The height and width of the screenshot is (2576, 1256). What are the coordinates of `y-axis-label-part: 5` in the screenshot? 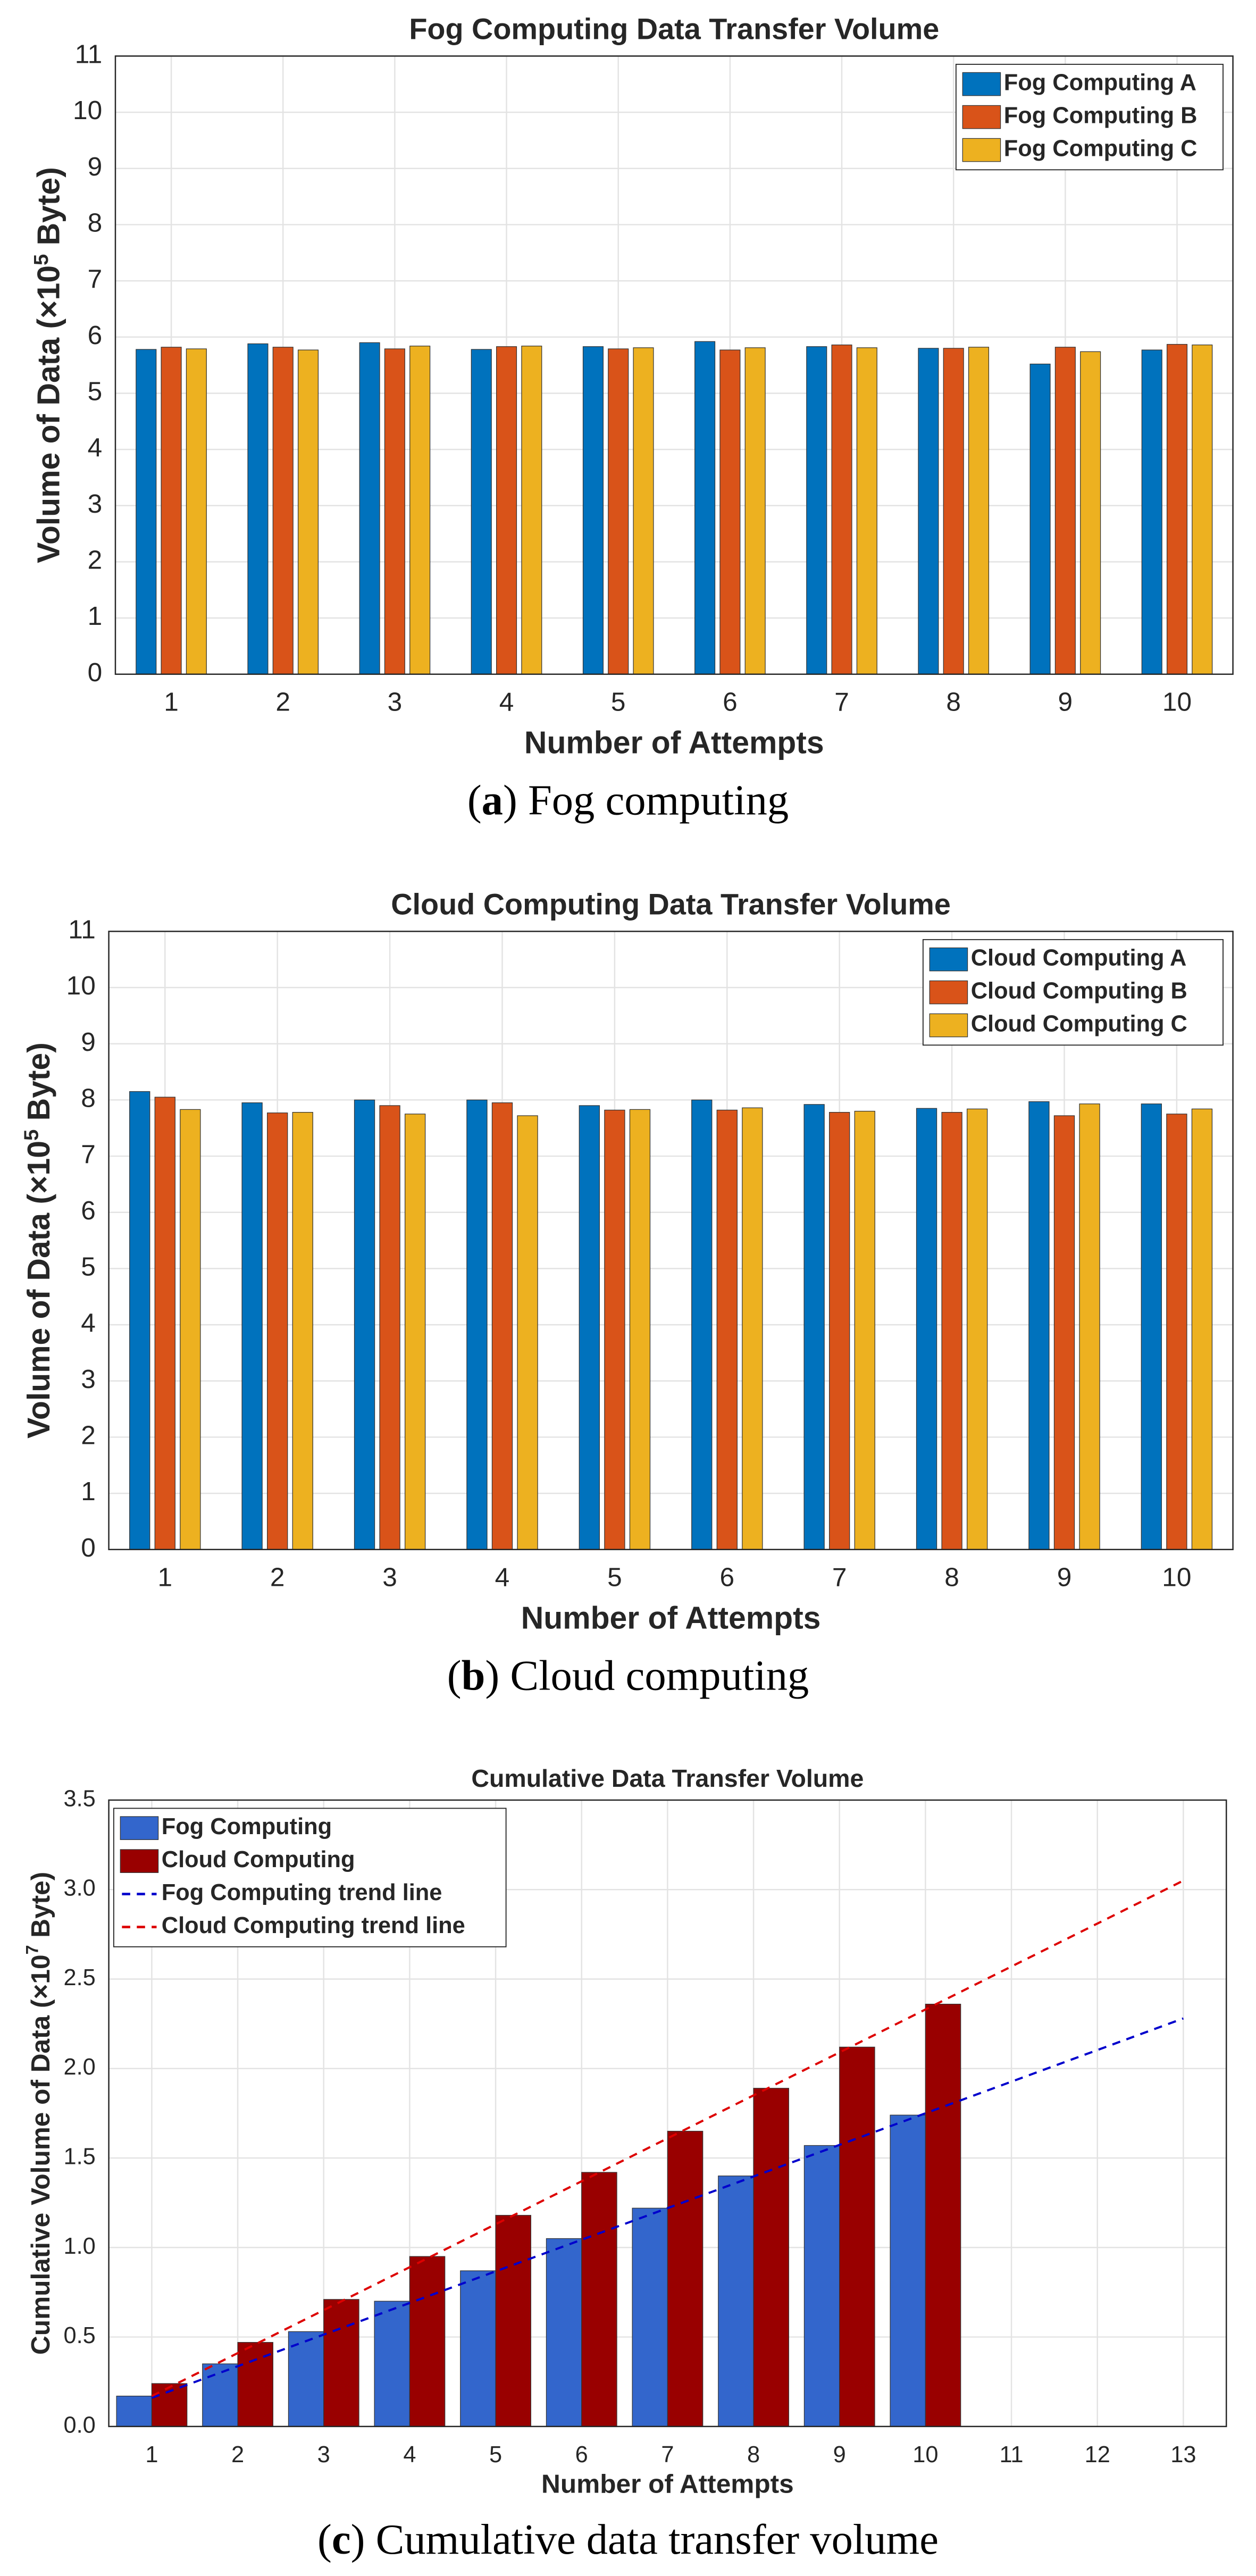 It's located at (32, 1135).